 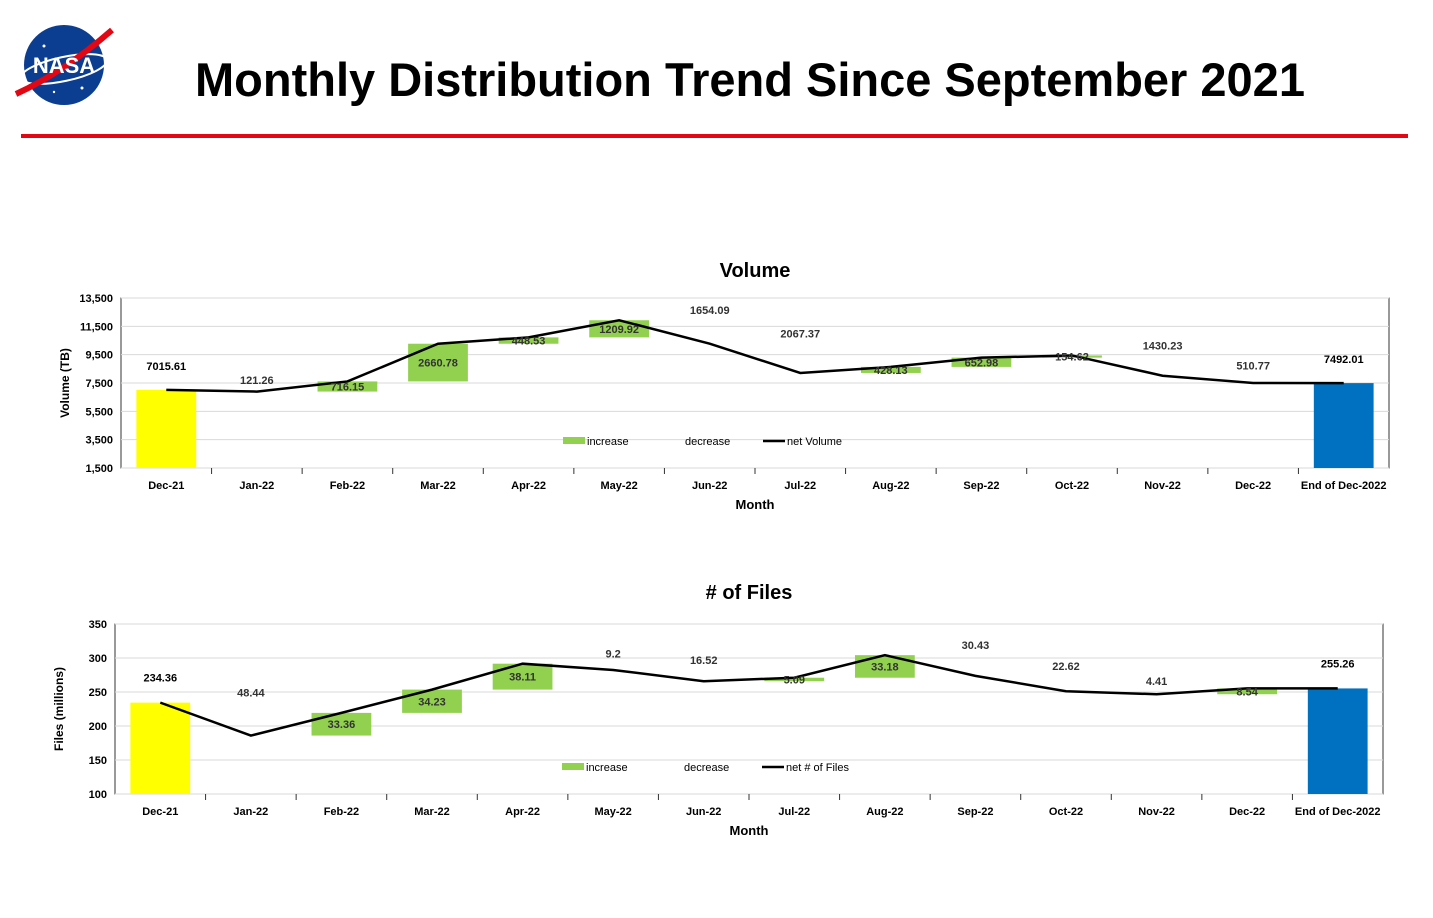 I want to click on chart-title: Volume, so click(x=755, y=271).